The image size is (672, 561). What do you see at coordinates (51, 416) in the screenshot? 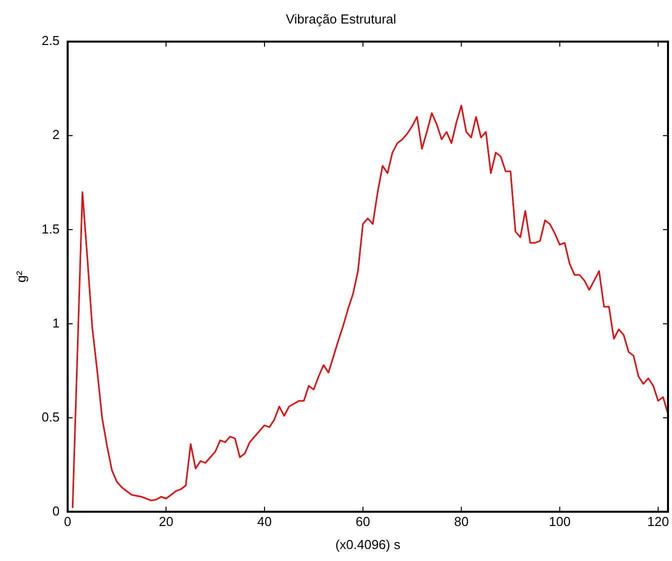
I see `y-tick-label: 0.5` at bounding box center [51, 416].